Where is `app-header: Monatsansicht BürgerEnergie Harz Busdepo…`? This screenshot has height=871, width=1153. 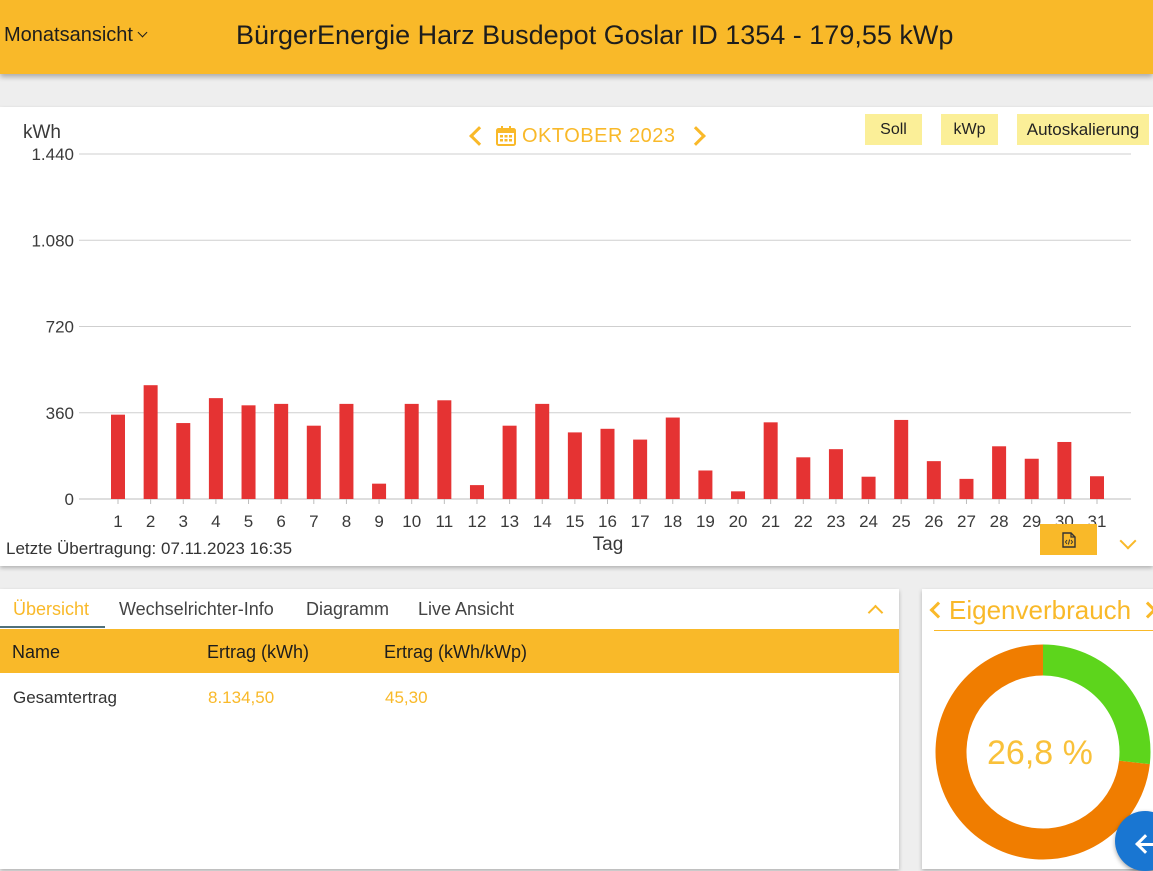
app-header: Monatsansicht BürgerEnergie Harz Busdepo… is located at coordinates (576, 37).